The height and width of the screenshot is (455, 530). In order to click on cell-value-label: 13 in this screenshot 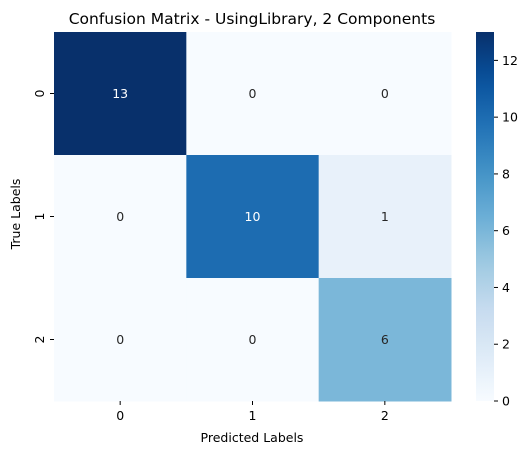, I will do `click(120, 93)`.